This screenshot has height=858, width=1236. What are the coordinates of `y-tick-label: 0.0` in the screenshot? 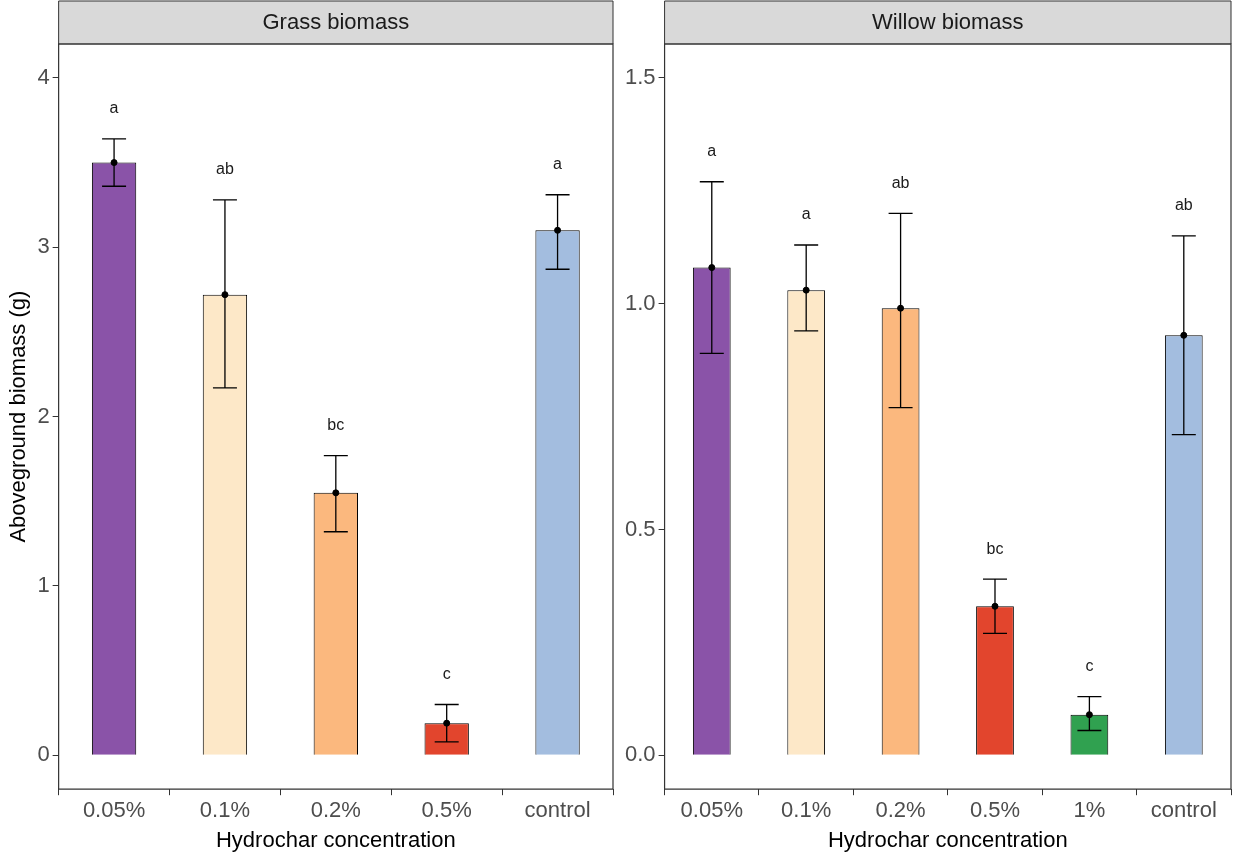 It's located at (640, 754).